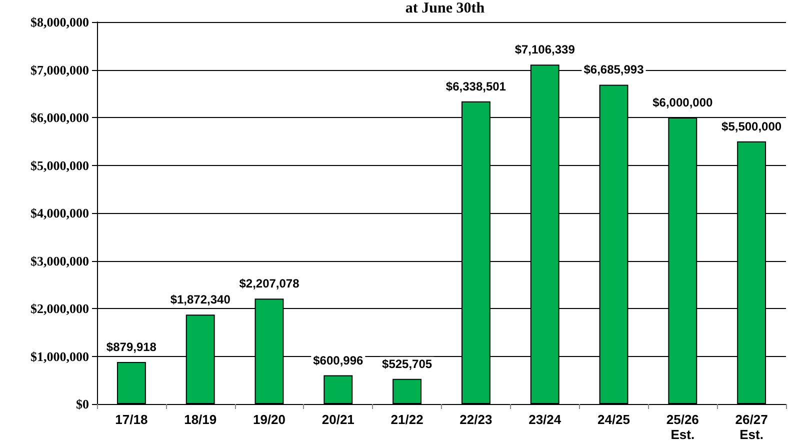  Describe the element at coordinates (200, 419) in the screenshot. I see `x-tick-label: 18/19` at that location.